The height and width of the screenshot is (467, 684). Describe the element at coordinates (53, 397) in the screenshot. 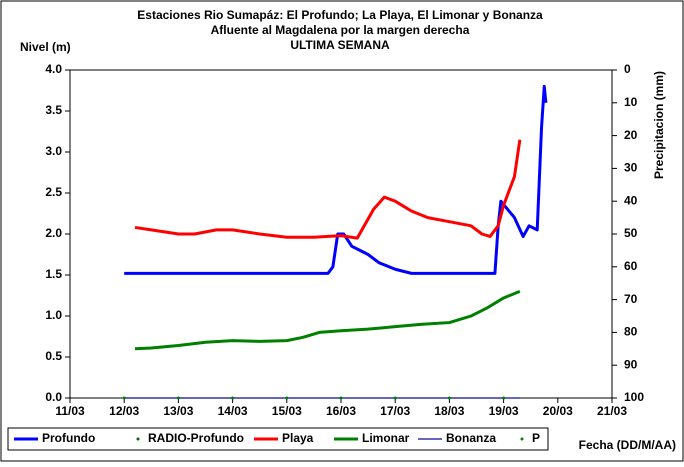

I see `y-tick-label: 0.0` at that location.